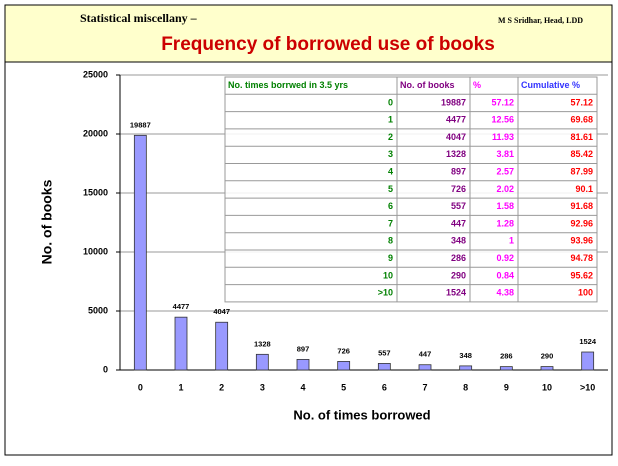 The width and height of the screenshot is (618, 466). What do you see at coordinates (221, 311) in the screenshot?
I see `data-label: 4047` at bounding box center [221, 311].